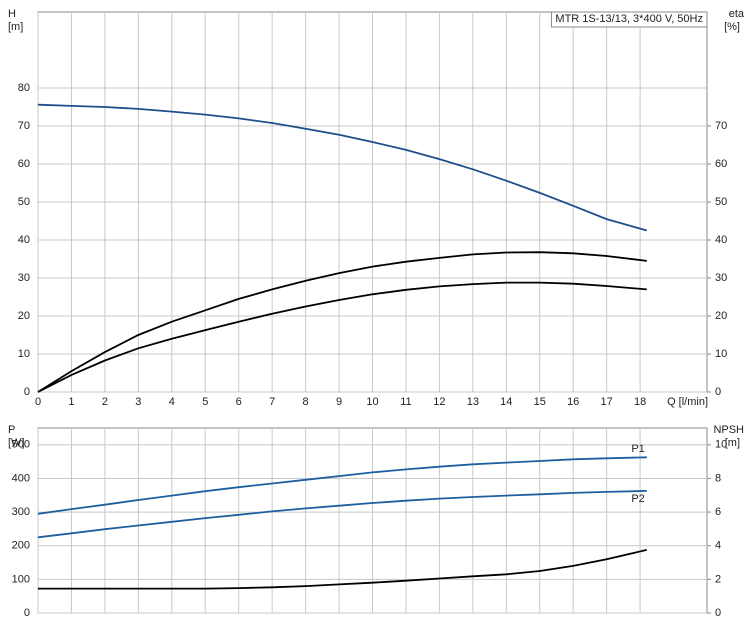 This screenshot has width=752, height=626. I want to click on x-axis-label: Q [l/min], so click(687, 402).